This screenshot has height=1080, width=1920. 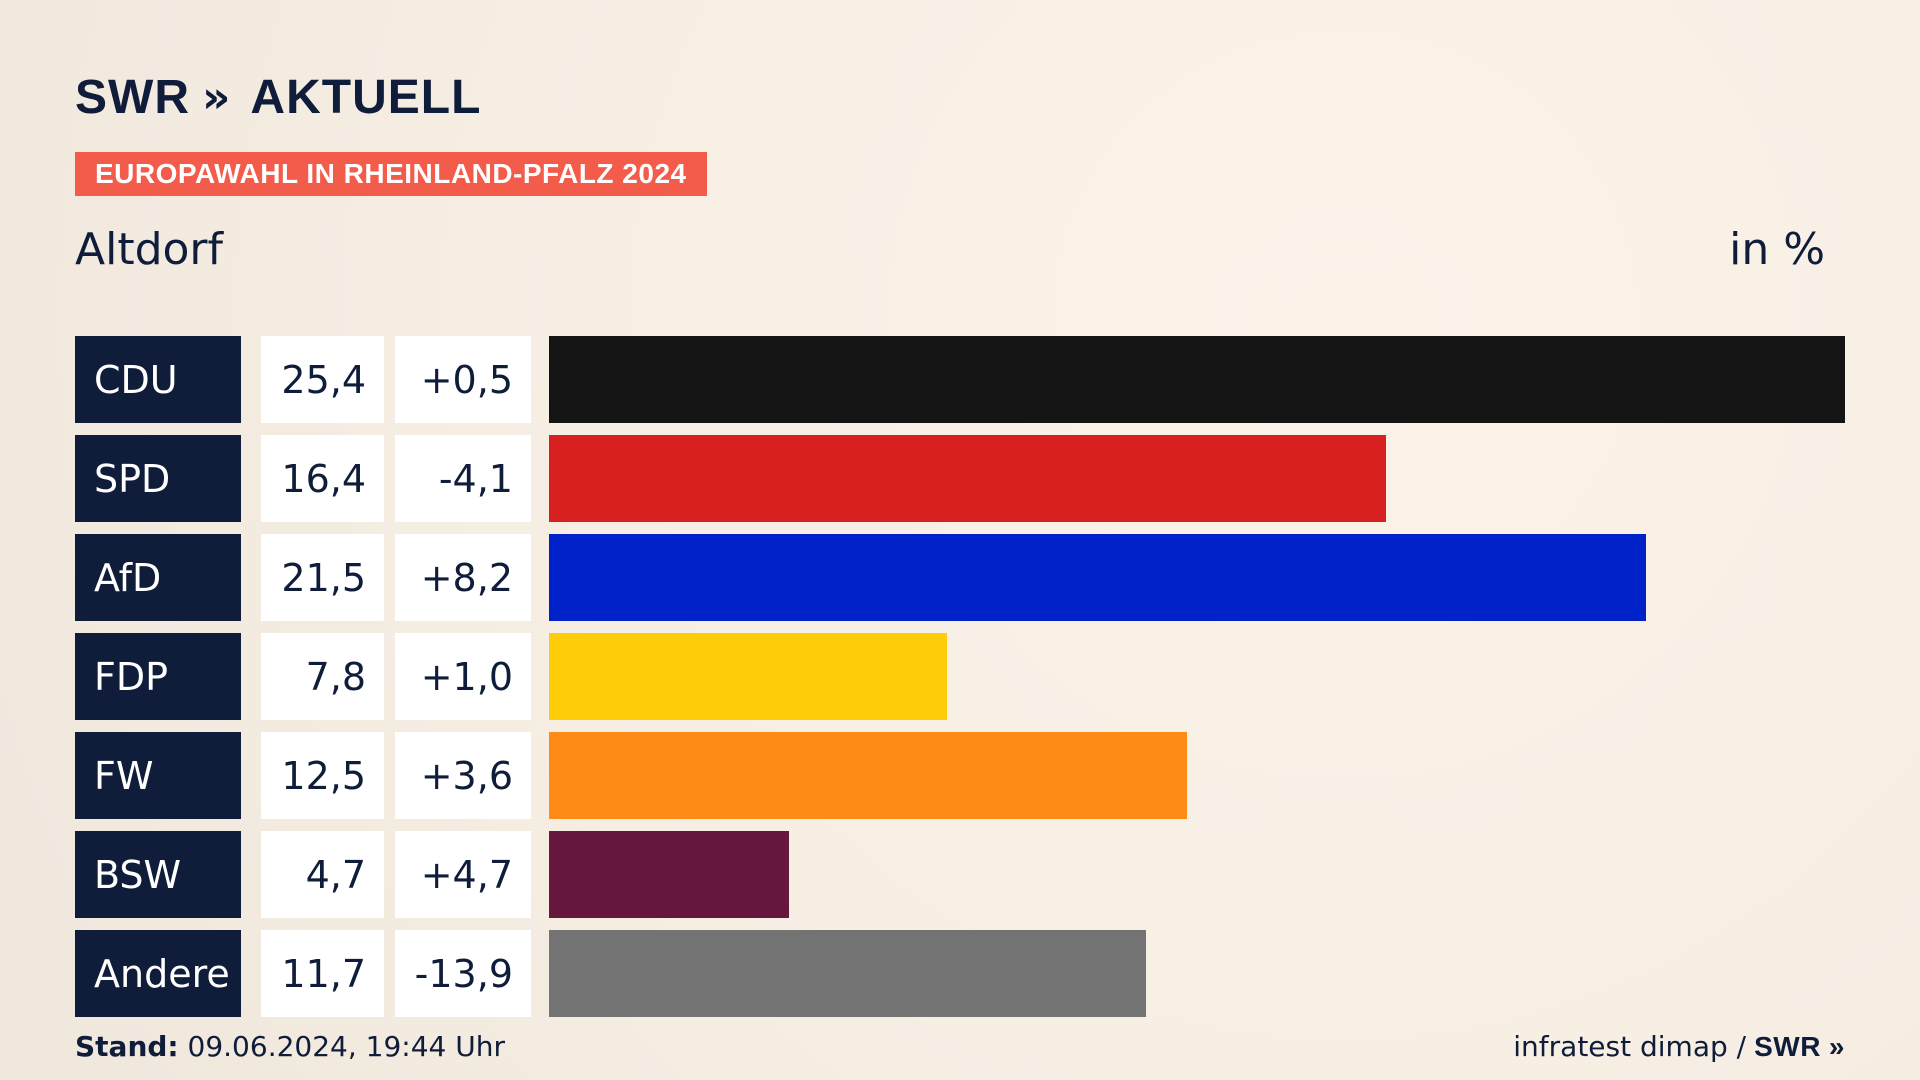 What do you see at coordinates (132, 97) in the screenshot?
I see `brand-swr: SWR` at bounding box center [132, 97].